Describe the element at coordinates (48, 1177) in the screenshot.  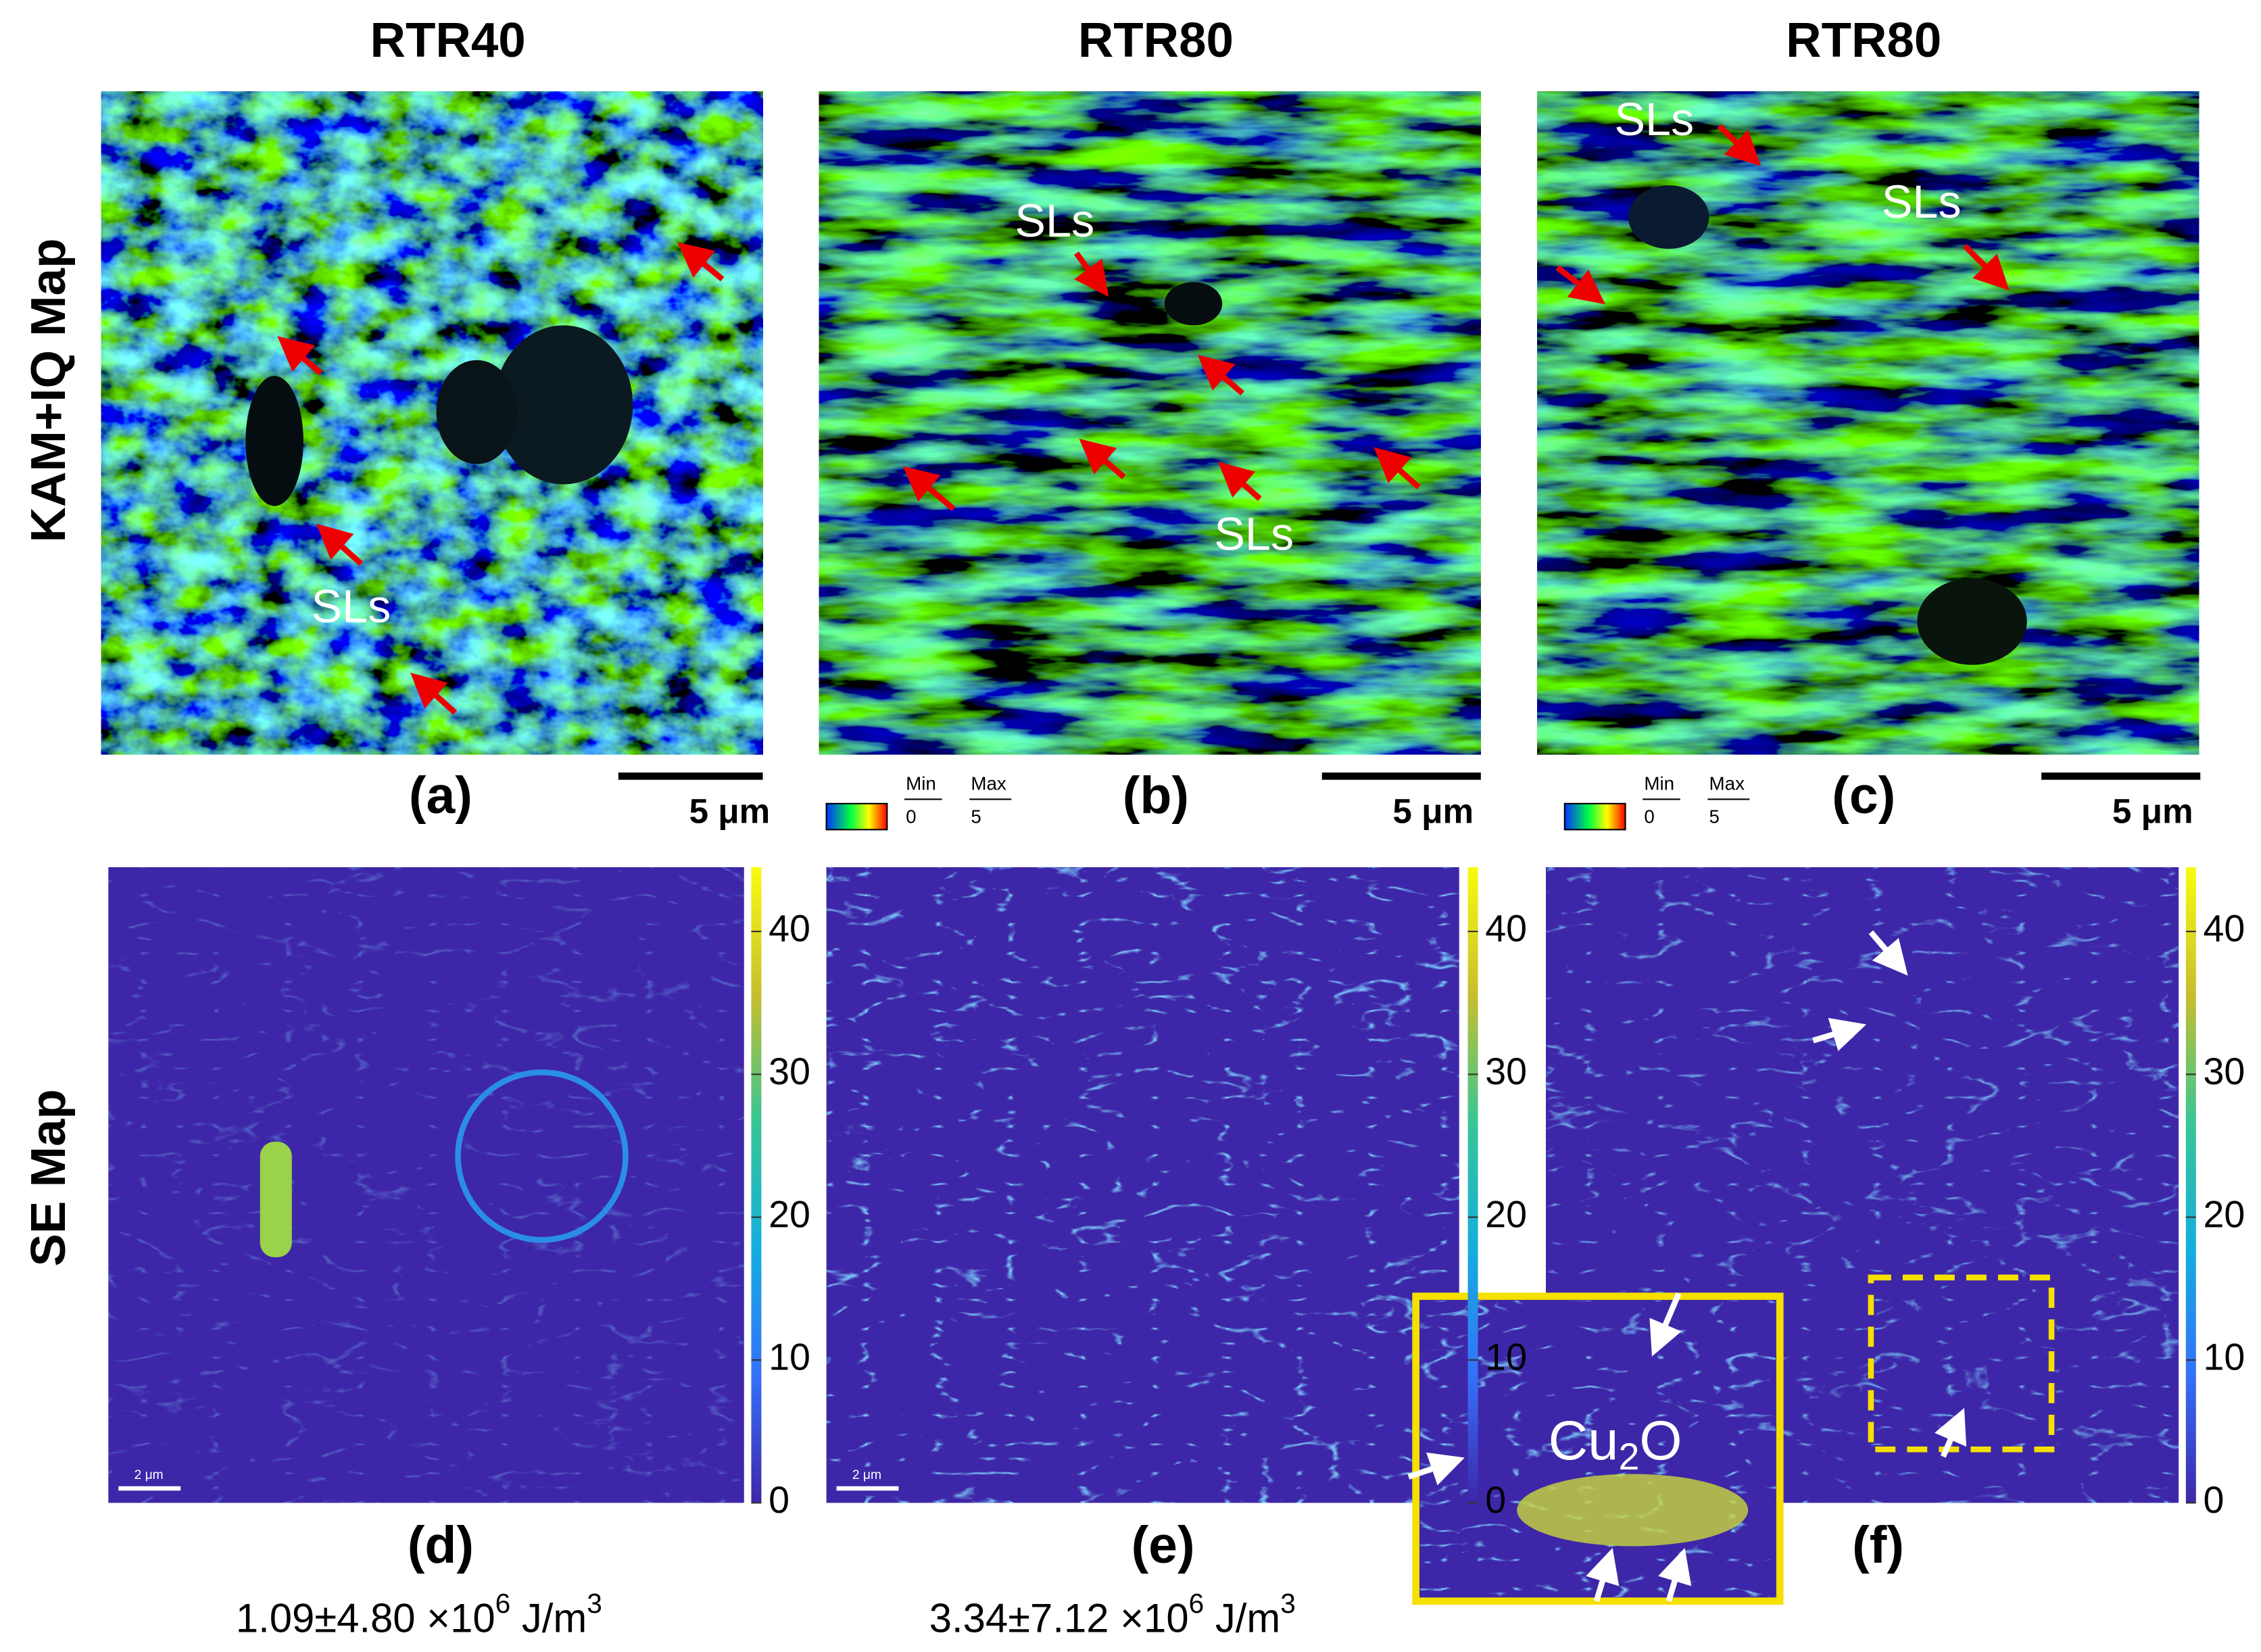
I see `row-label: SE Map` at that location.